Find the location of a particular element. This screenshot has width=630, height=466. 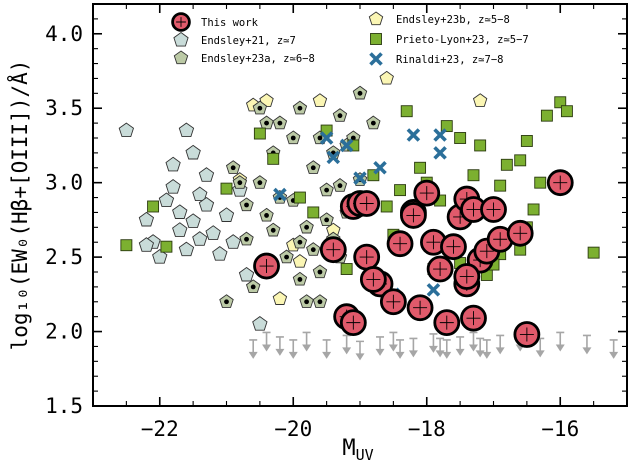

x-tick-label: −22 is located at coordinates (160, 429).